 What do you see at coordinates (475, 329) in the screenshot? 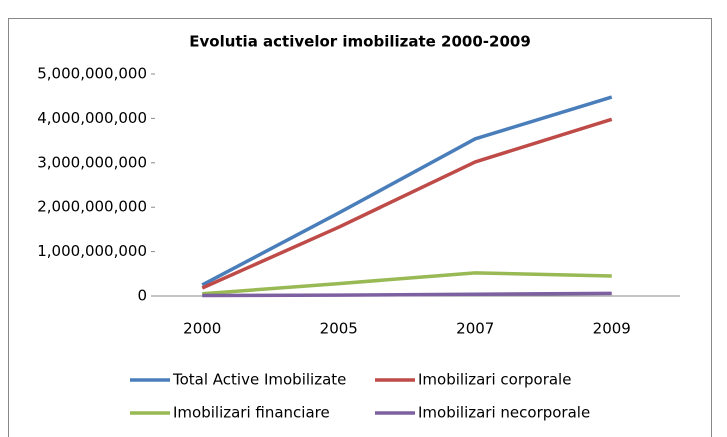
I see `x-tick-label: 2007` at bounding box center [475, 329].